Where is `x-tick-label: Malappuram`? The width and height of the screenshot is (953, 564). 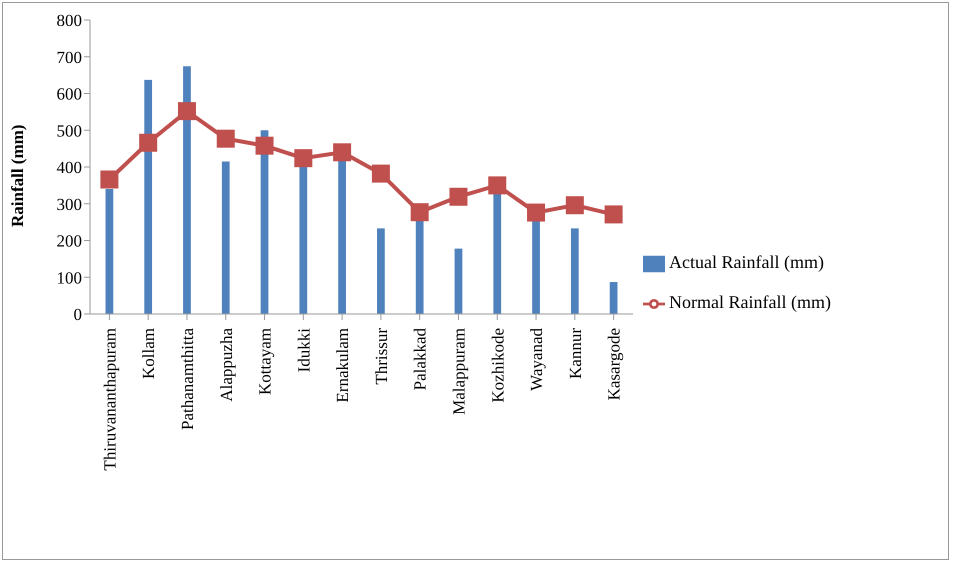 x-tick-label: Malappuram is located at coordinates (458, 371).